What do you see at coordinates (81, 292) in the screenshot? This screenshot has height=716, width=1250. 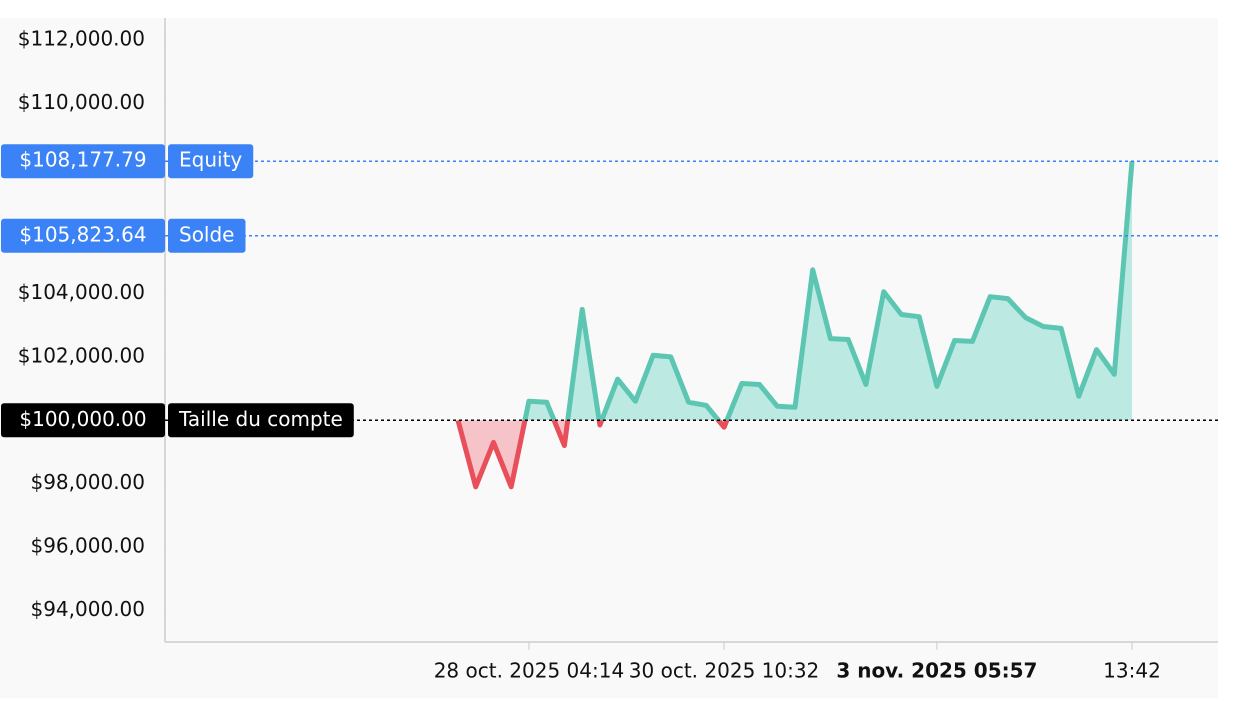 I see `y-tick-label: $104,000.00` at bounding box center [81, 292].